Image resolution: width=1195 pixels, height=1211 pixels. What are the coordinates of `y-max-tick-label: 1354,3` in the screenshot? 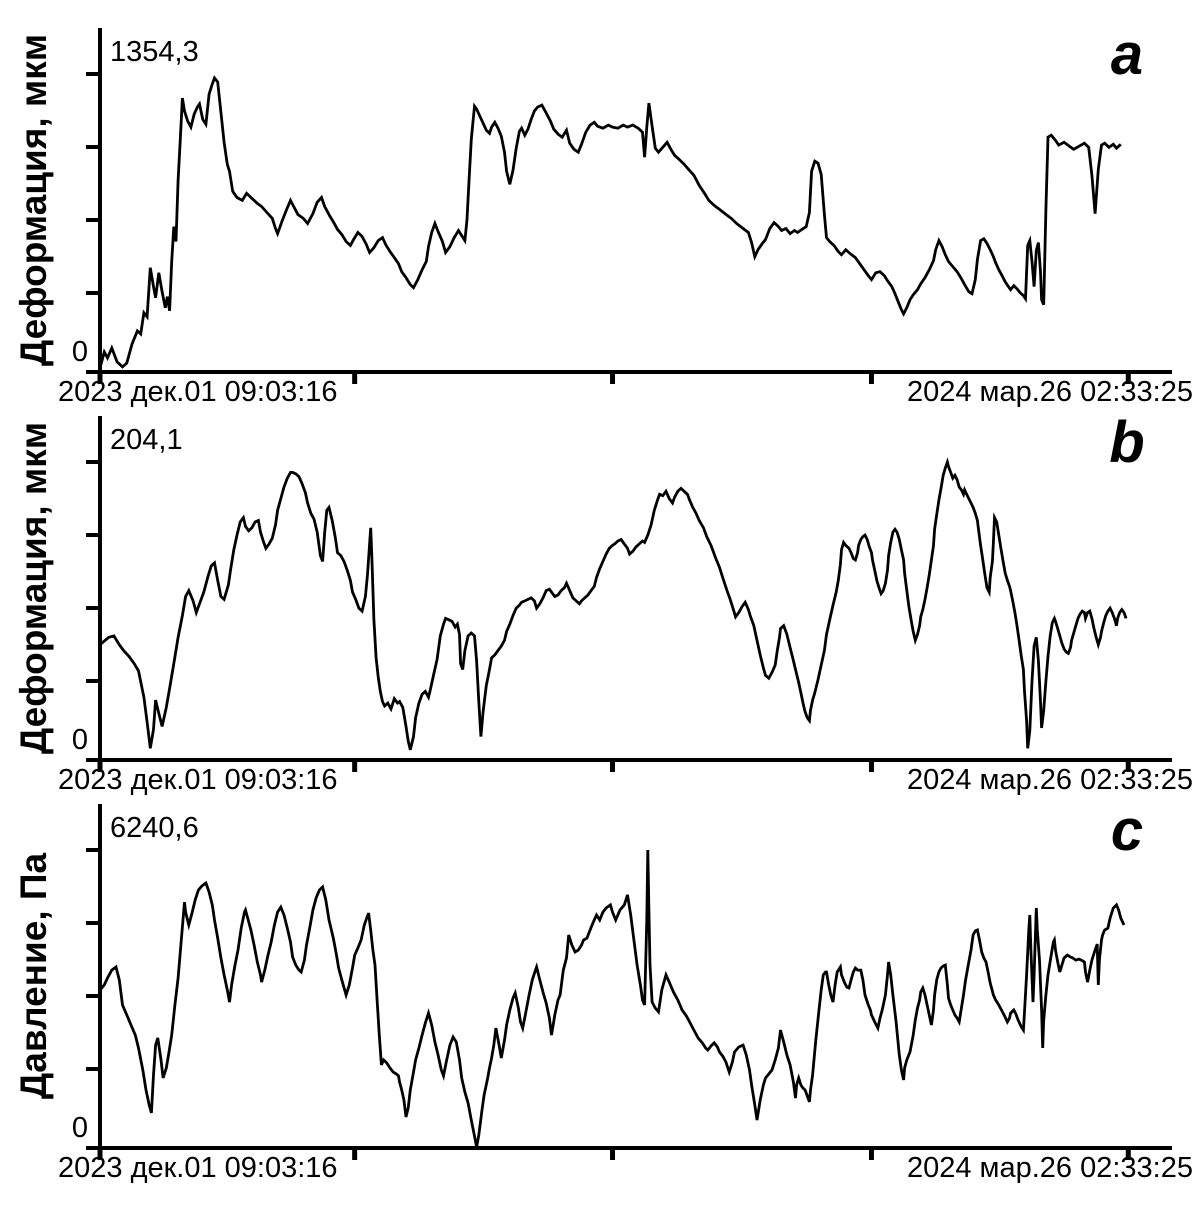 It's located at (154, 52).